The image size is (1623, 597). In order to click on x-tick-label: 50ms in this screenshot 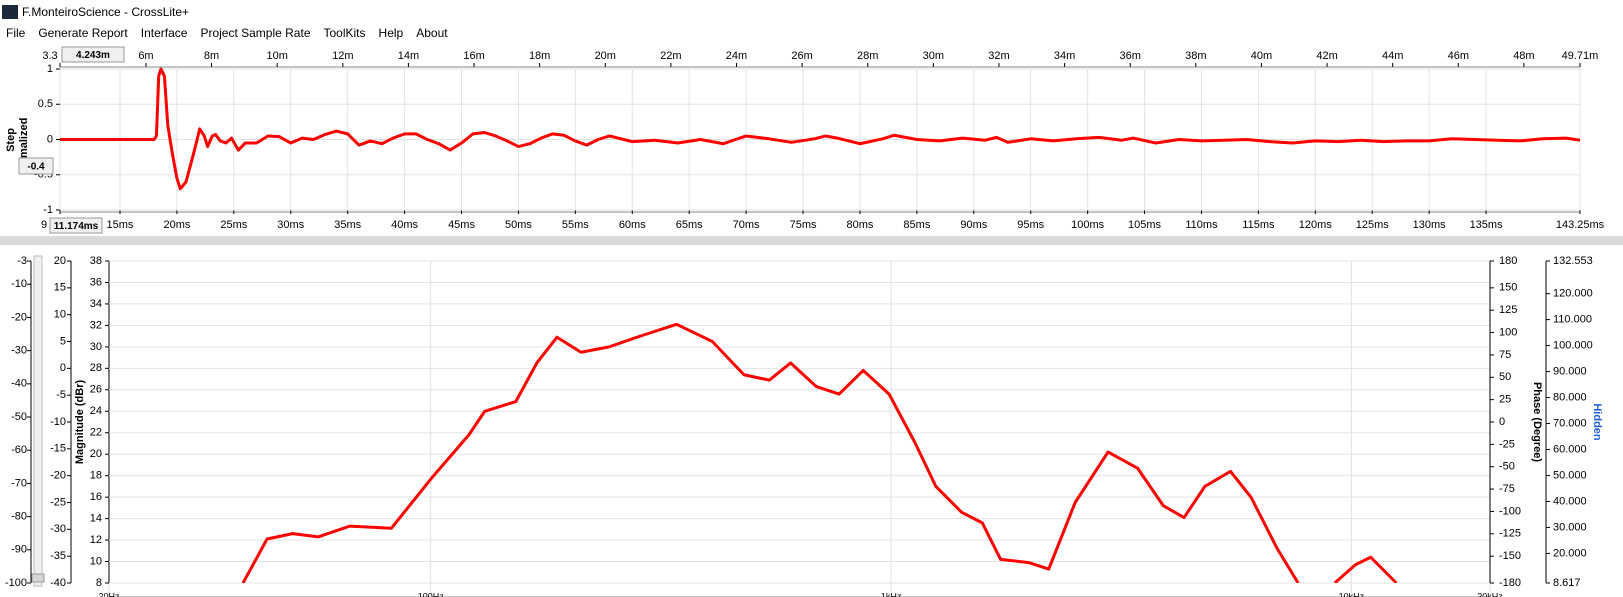, I will do `click(518, 225)`.